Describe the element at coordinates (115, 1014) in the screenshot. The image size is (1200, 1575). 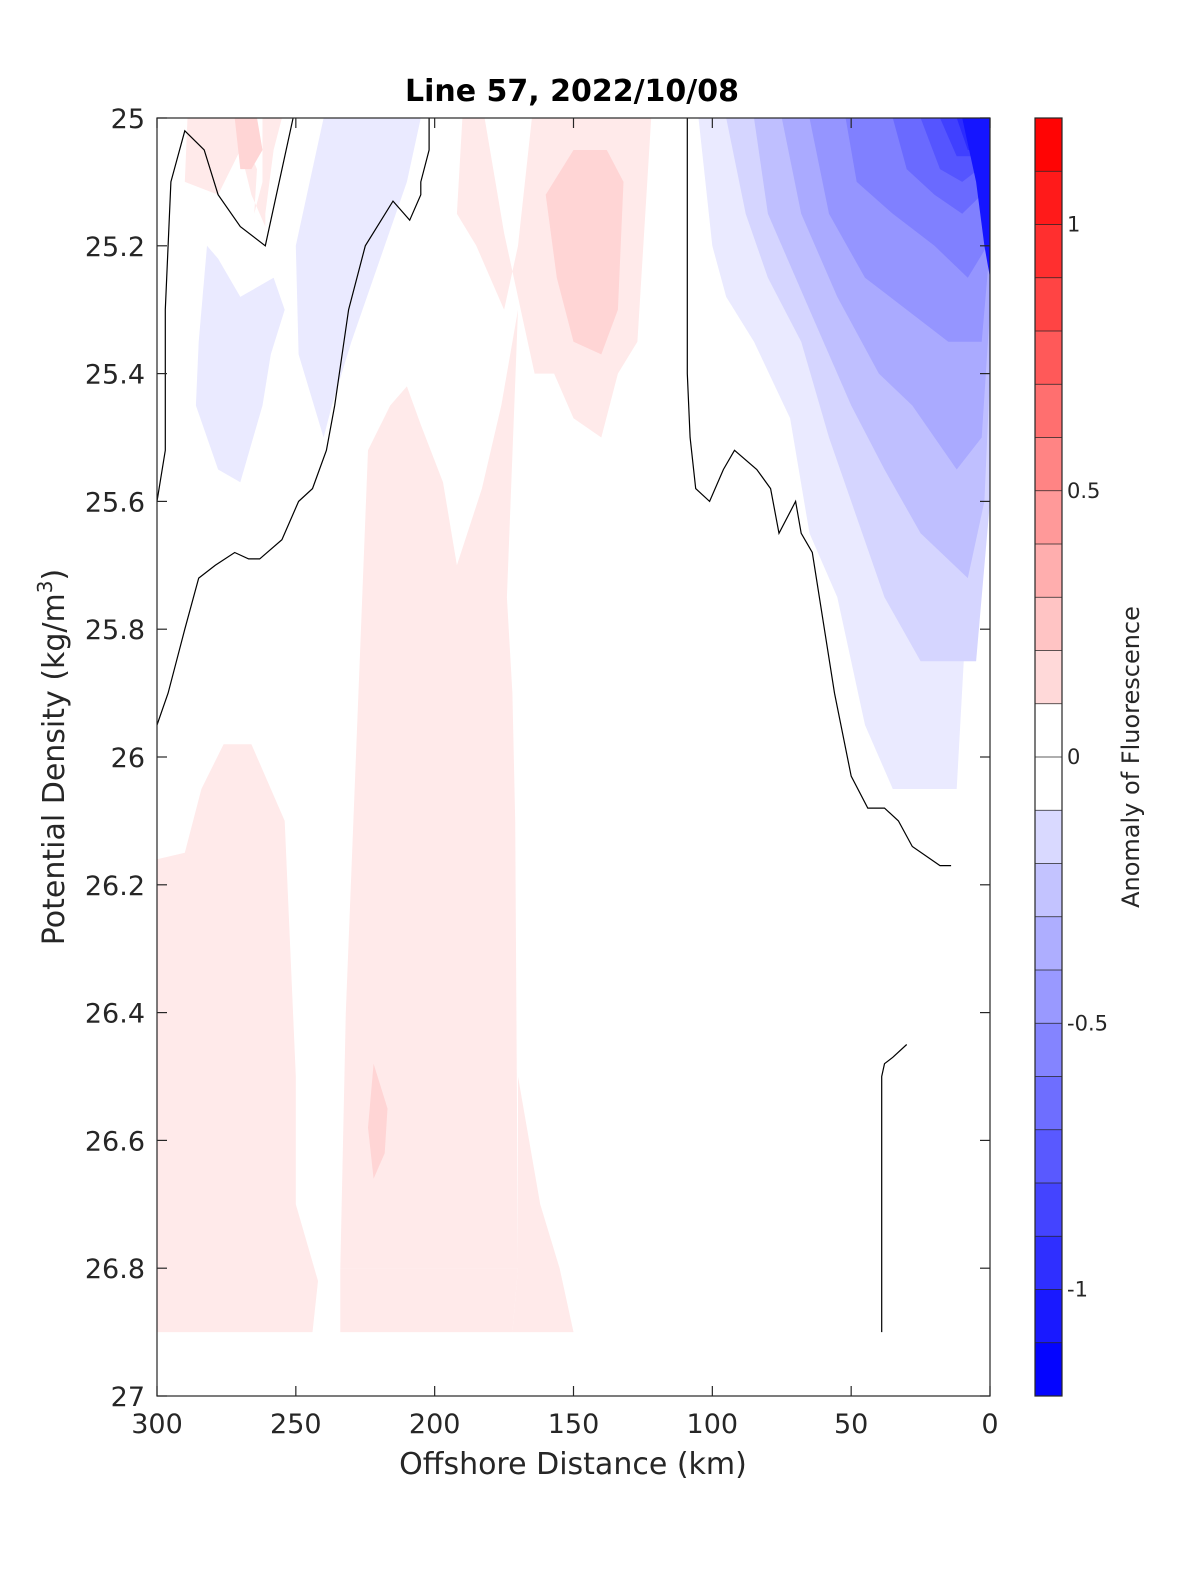
I see `y-tick-label: 26.4` at that location.